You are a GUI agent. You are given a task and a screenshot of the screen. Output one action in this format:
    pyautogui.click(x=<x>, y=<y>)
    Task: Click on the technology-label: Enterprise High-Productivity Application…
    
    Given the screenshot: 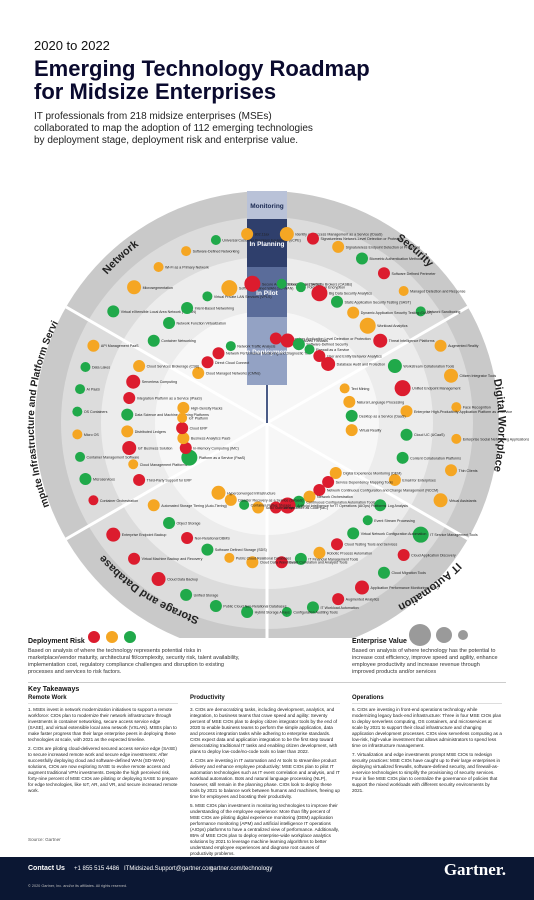 What is the action you would take?
    pyautogui.click(x=463, y=412)
    